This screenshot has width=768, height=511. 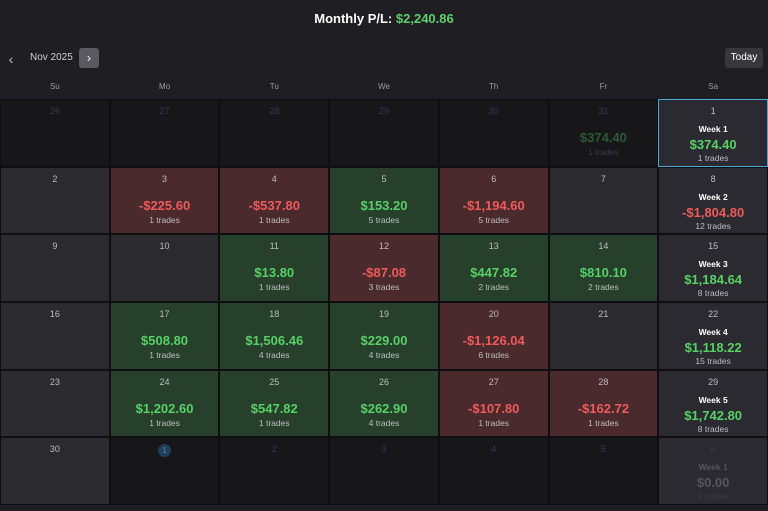 I want to click on day-number: 29, so click(x=383, y=111).